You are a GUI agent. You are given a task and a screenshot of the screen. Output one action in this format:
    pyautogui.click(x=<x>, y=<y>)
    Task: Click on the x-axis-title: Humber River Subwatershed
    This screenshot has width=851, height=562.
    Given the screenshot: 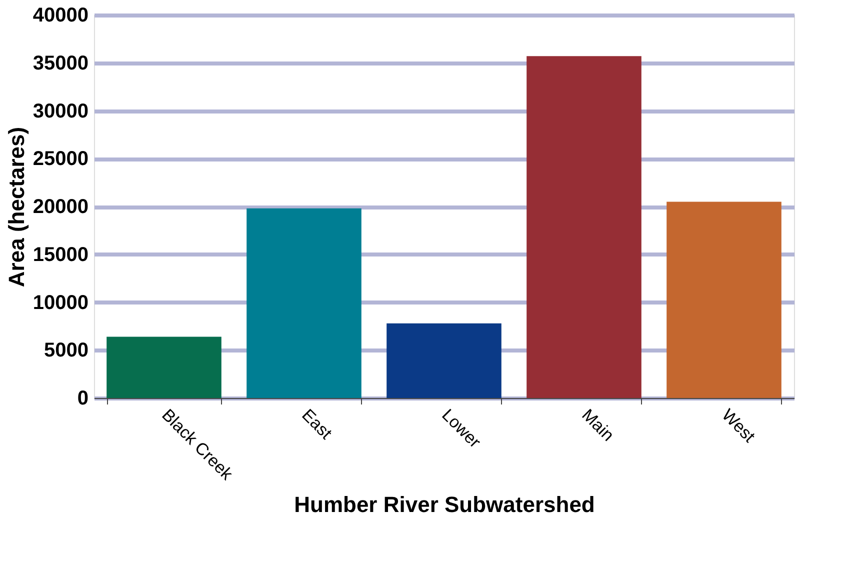 What is the action you would take?
    pyautogui.click(x=444, y=504)
    